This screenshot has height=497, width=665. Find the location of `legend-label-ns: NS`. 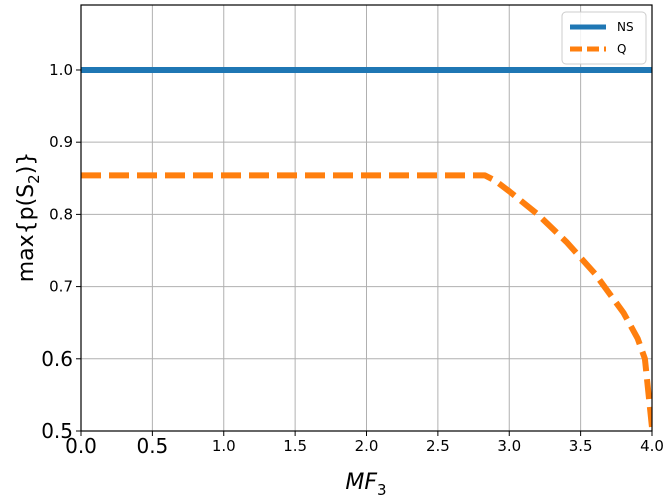

legend-label-ns: NS is located at coordinates (625, 27).